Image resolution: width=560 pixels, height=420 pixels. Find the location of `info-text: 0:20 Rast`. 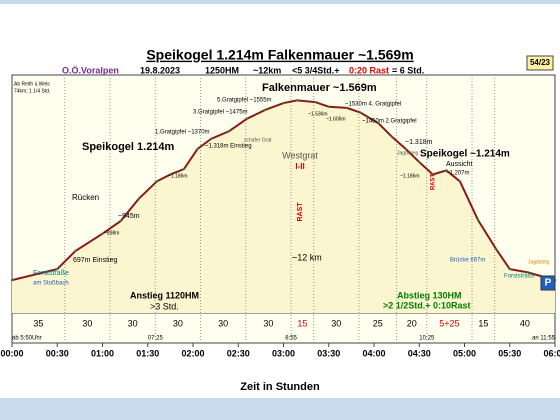

info-text: 0:20 Rast is located at coordinates (369, 70).